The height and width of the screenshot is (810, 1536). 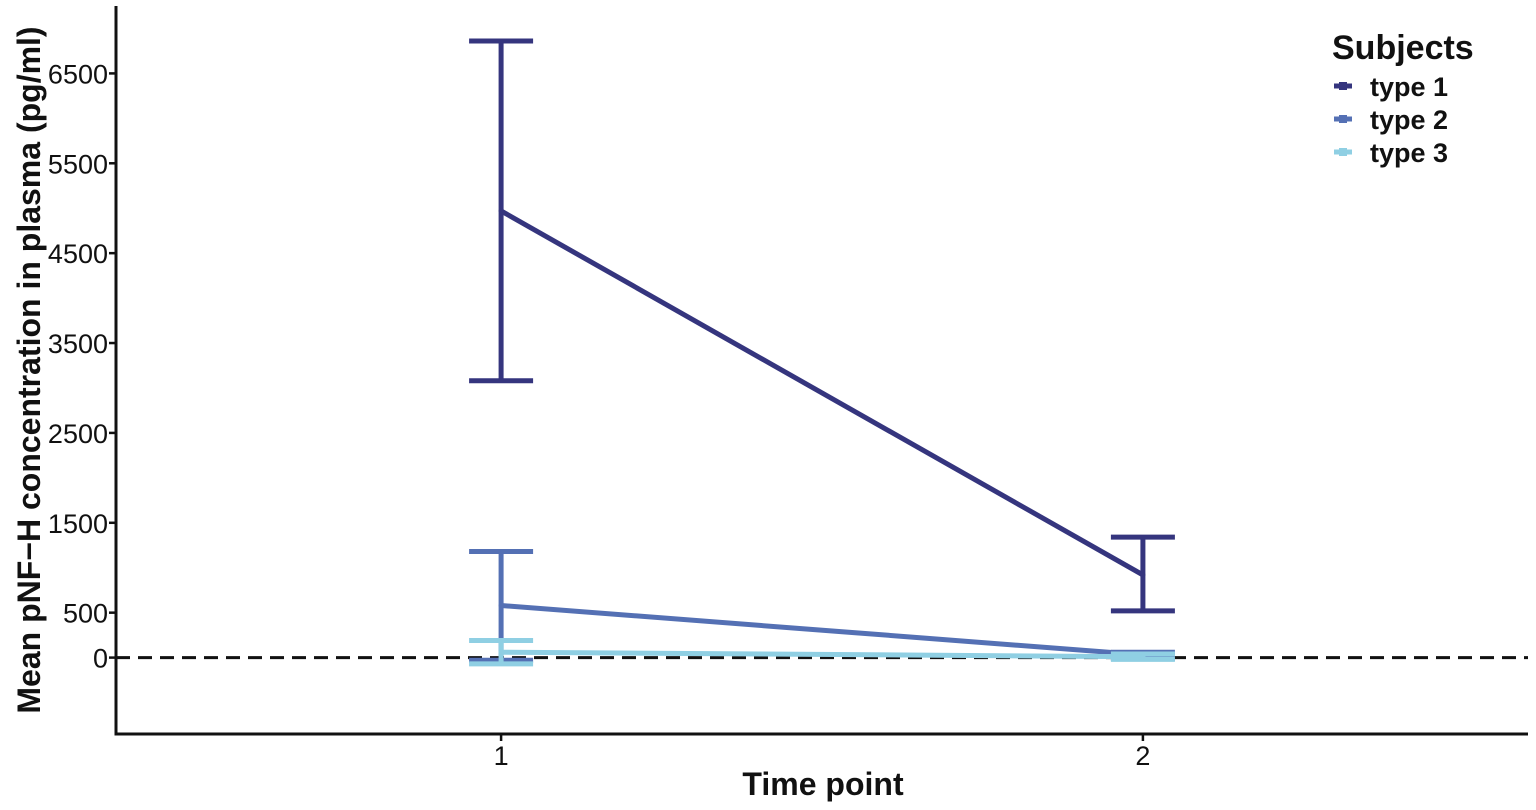 What do you see at coordinates (823, 784) in the screenshot?
I see `x-axis-title: Time point` at bounding box center [823, 784].